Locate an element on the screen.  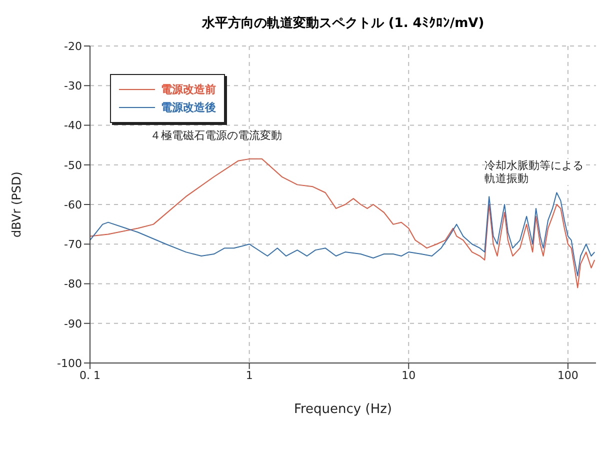
legend-label: 電源改造前 is located at coordinates (188, 89).